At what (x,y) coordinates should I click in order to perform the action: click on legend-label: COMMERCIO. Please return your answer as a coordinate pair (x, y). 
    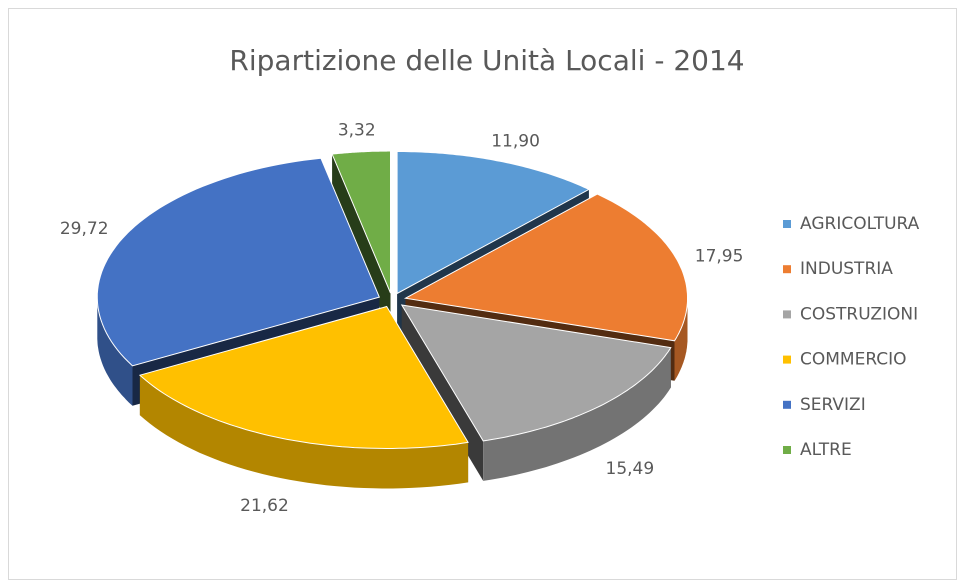
    Looking at the image, I should click on (853, 360).